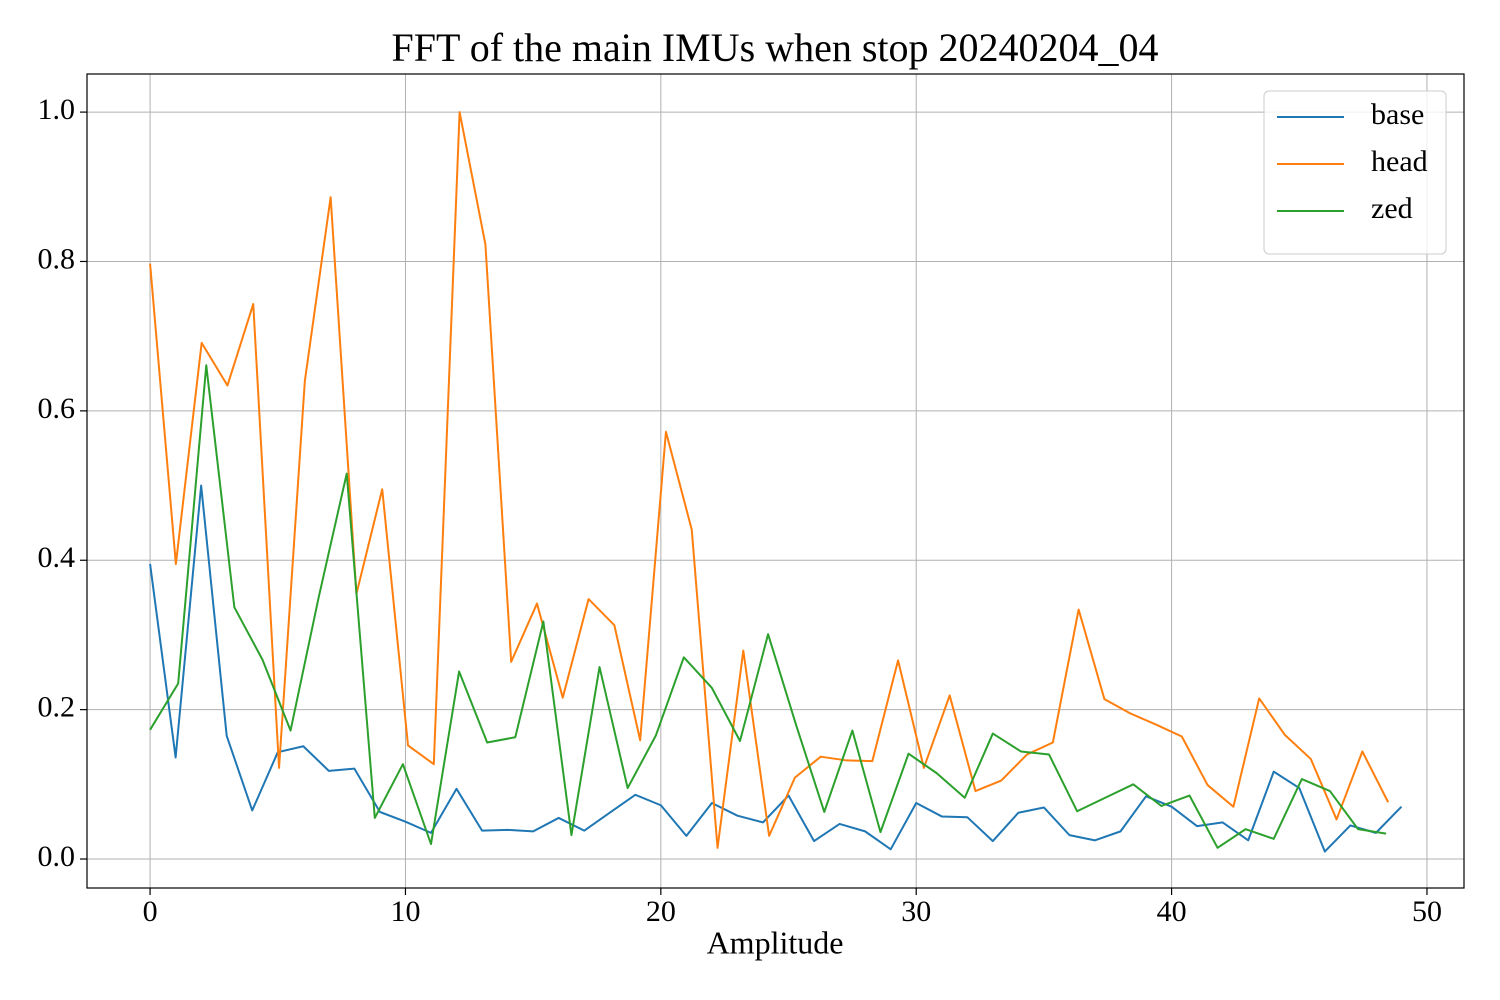 Image resolution: width=1500 pixels, height=1000 pixels. What do you see at coordinates (57, 557) in the screenshot?
I see `y-tick-label: 0.4` at bounding box center [57, 557].